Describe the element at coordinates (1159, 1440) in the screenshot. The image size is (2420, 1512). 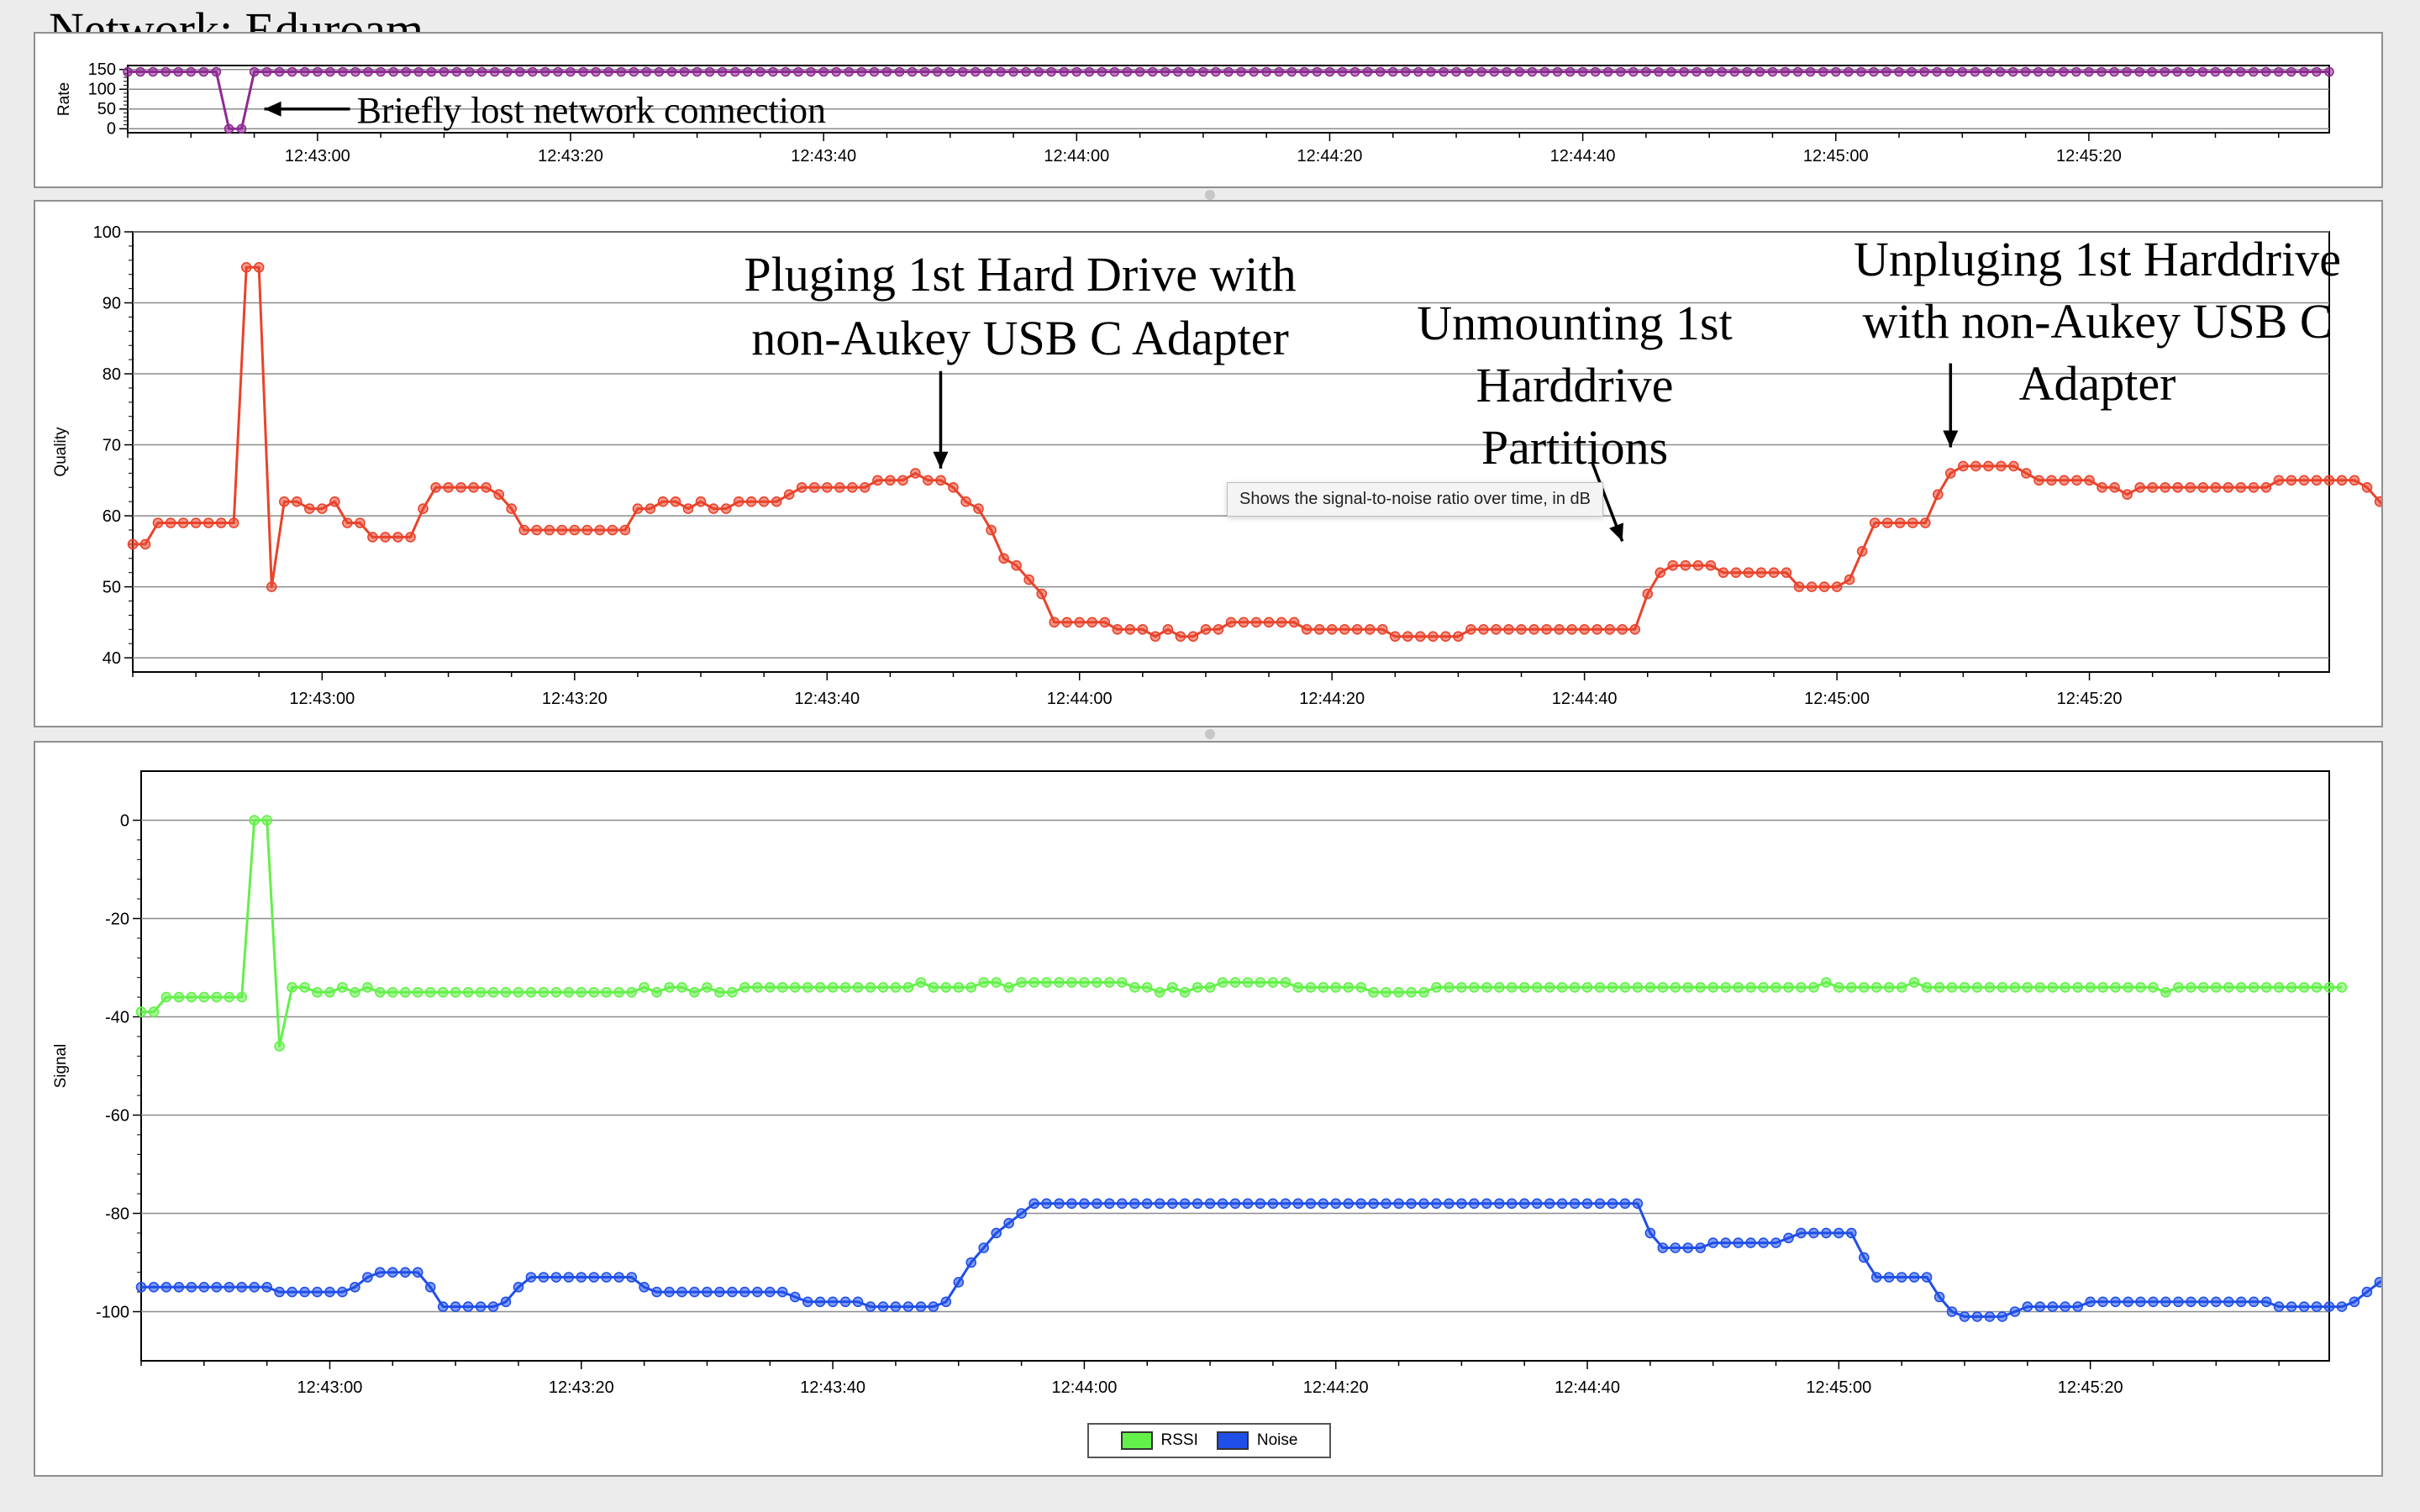
I see `legend-item-rssi: RSSI` at that location.